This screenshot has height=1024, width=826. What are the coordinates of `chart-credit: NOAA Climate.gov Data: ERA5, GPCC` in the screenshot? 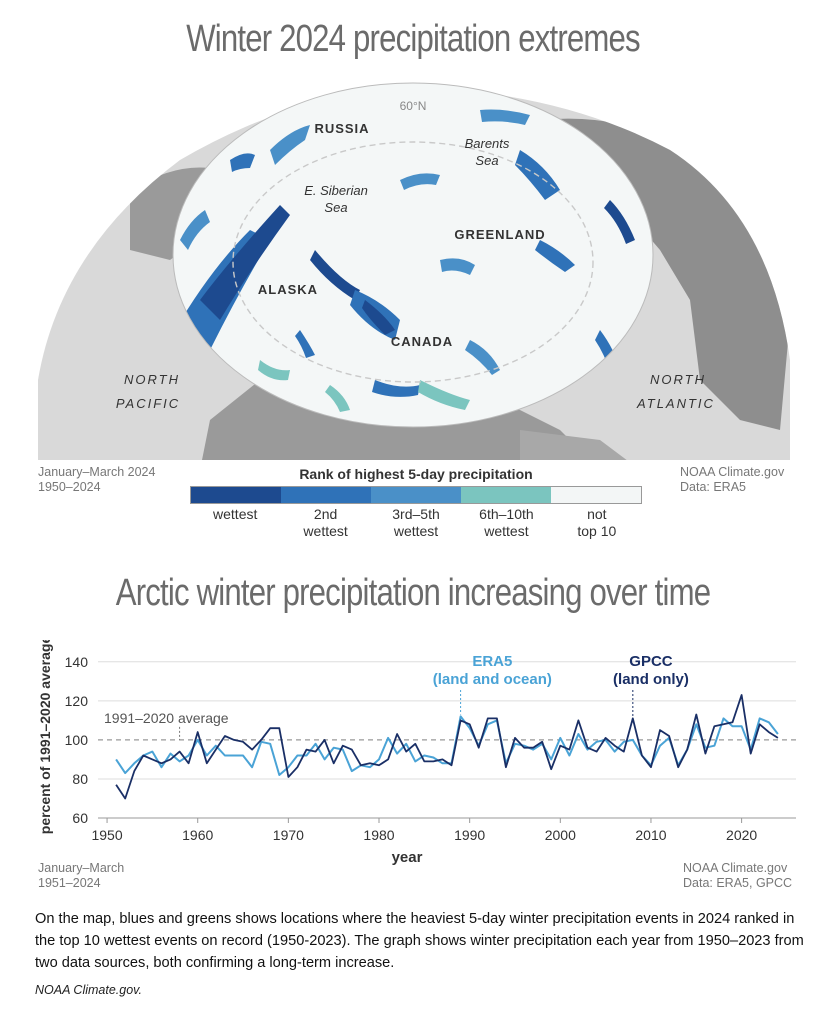 It's located at (737, 876).